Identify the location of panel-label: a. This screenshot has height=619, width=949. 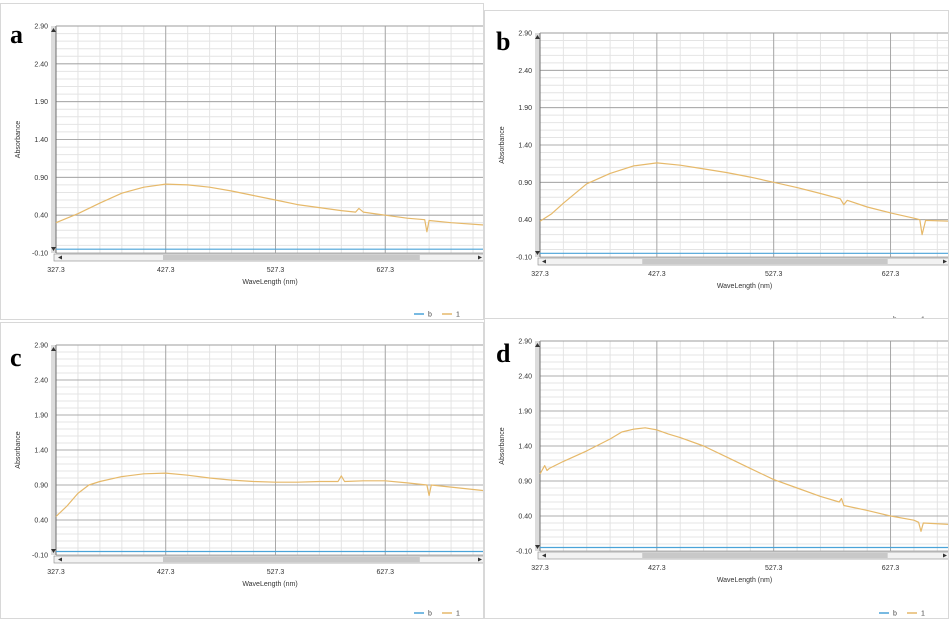
(16, 34).